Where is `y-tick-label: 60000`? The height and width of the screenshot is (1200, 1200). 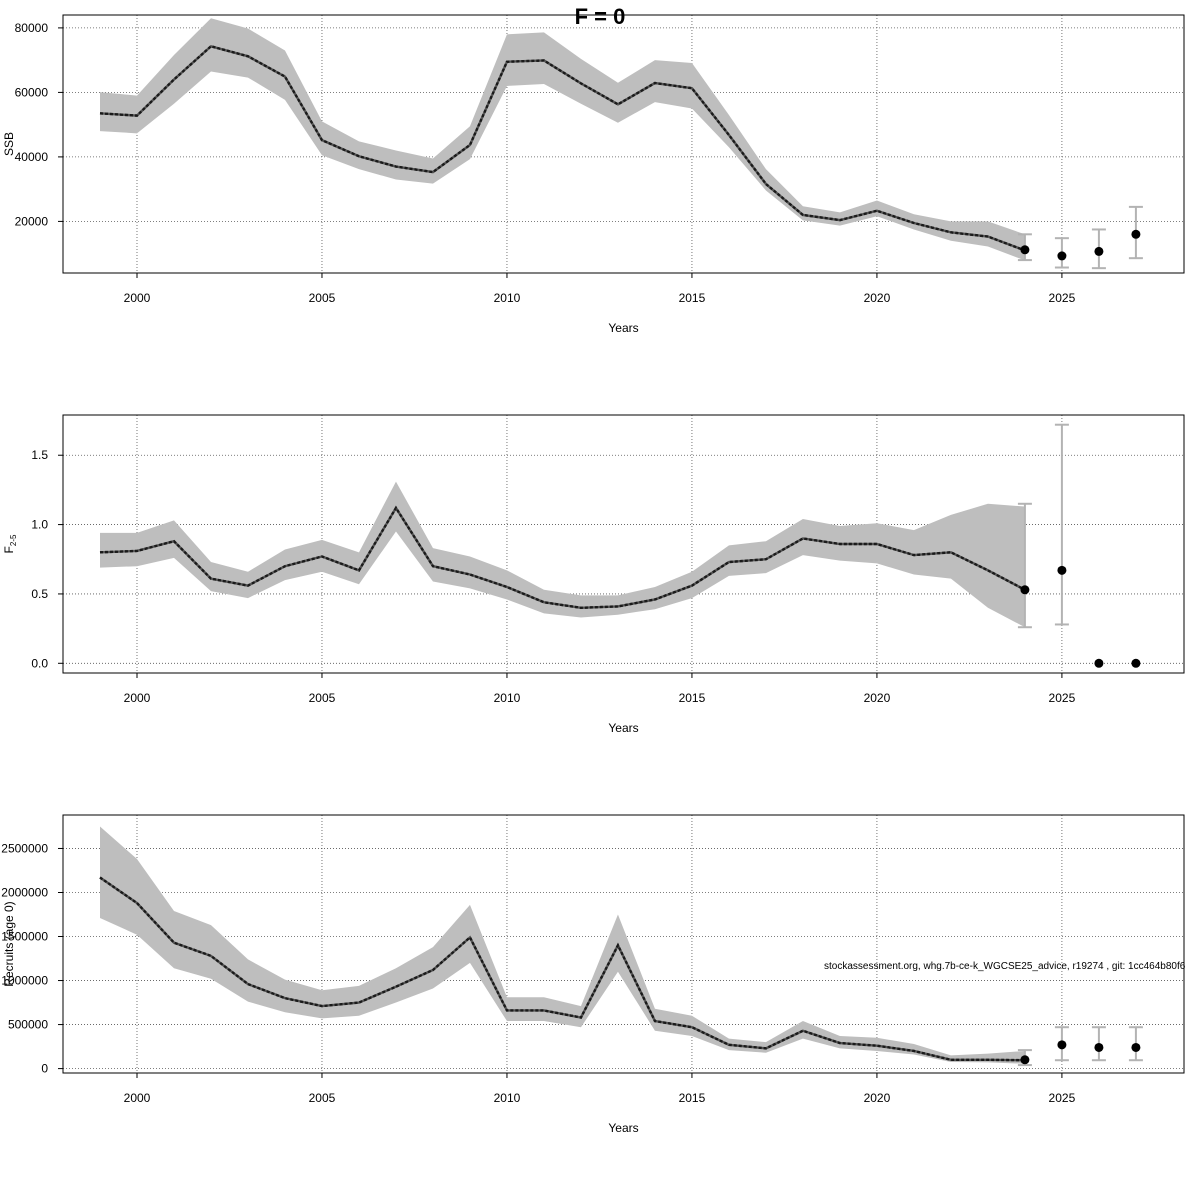
y-tick-label: 60000 is located at coordinates (32, 92).